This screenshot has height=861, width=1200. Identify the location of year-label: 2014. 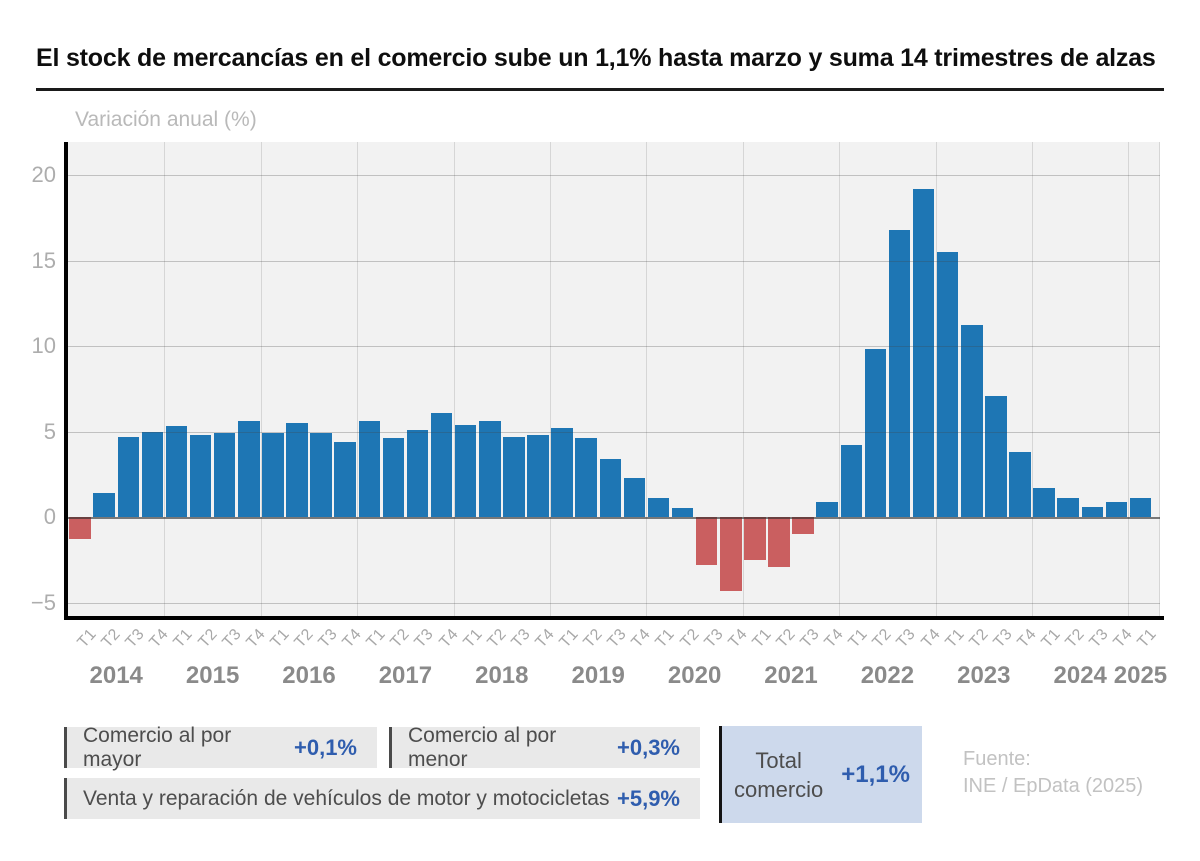
(116, 675).